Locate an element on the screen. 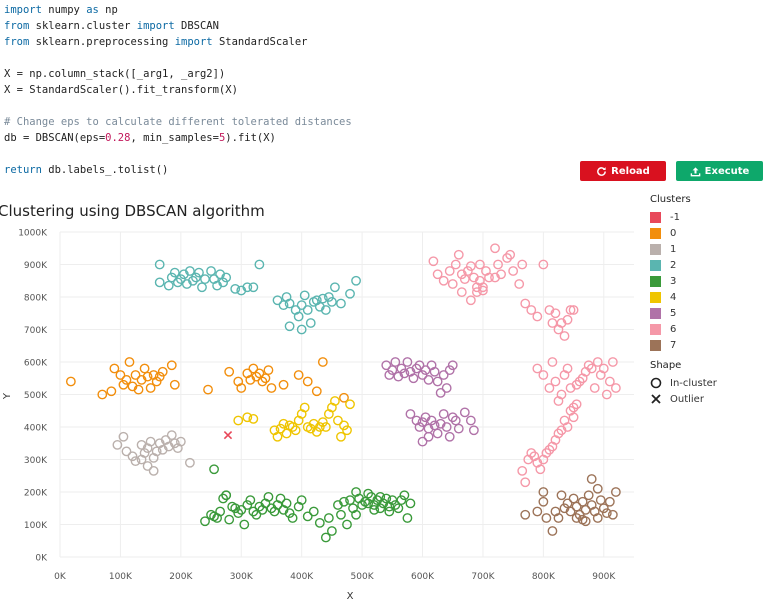 The height and width of the screenshot is (606, 774). legend-shape-in-cluster: In-cluster is located at coordinates (683, 383).